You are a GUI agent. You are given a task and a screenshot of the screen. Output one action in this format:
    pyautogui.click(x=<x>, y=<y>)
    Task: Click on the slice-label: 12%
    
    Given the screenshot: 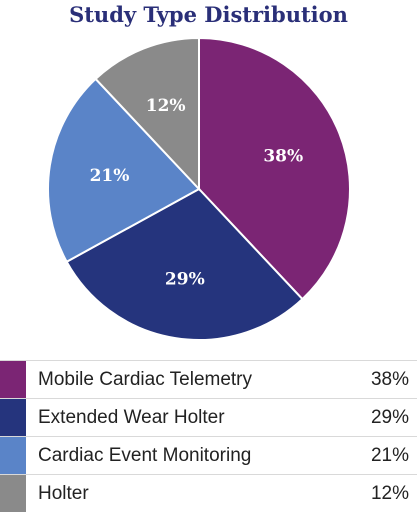 What is the action you would take?
    pyautogui.click(x=166, y=106)
    